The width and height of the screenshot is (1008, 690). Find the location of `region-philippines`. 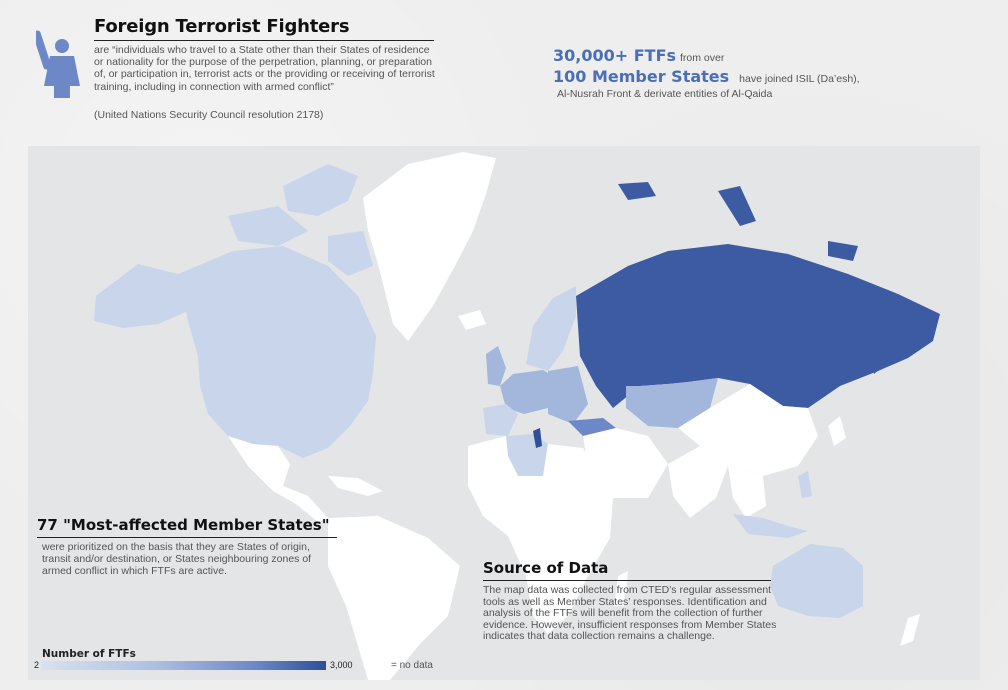

region-philippines is located at coordinates (805, 484).